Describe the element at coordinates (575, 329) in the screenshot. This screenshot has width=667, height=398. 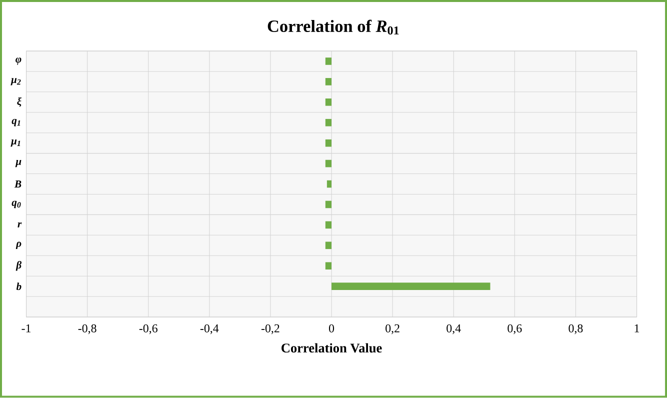
I see `x-tick-label: 0,8` at that location.